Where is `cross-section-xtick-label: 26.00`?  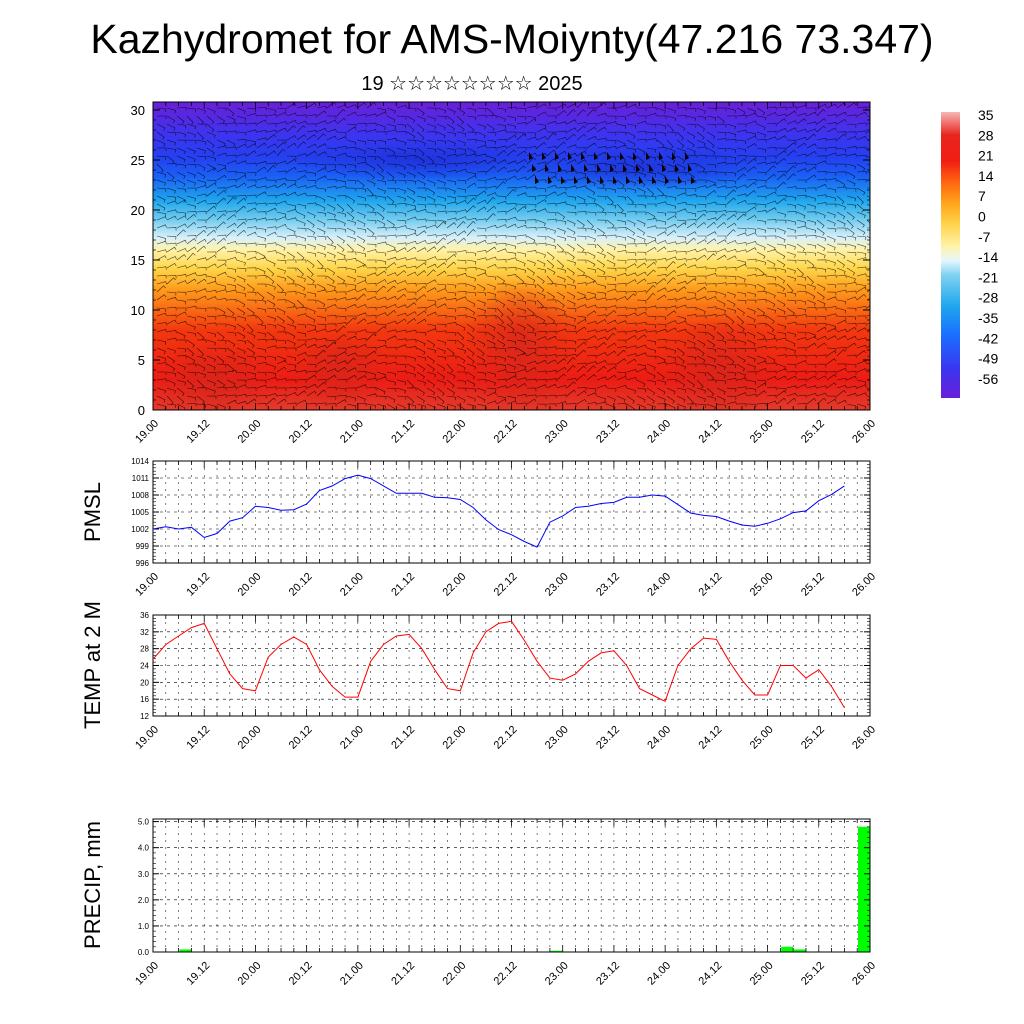 cross-section-xtick-label: 26.00 is located at coordinates (864, 432).